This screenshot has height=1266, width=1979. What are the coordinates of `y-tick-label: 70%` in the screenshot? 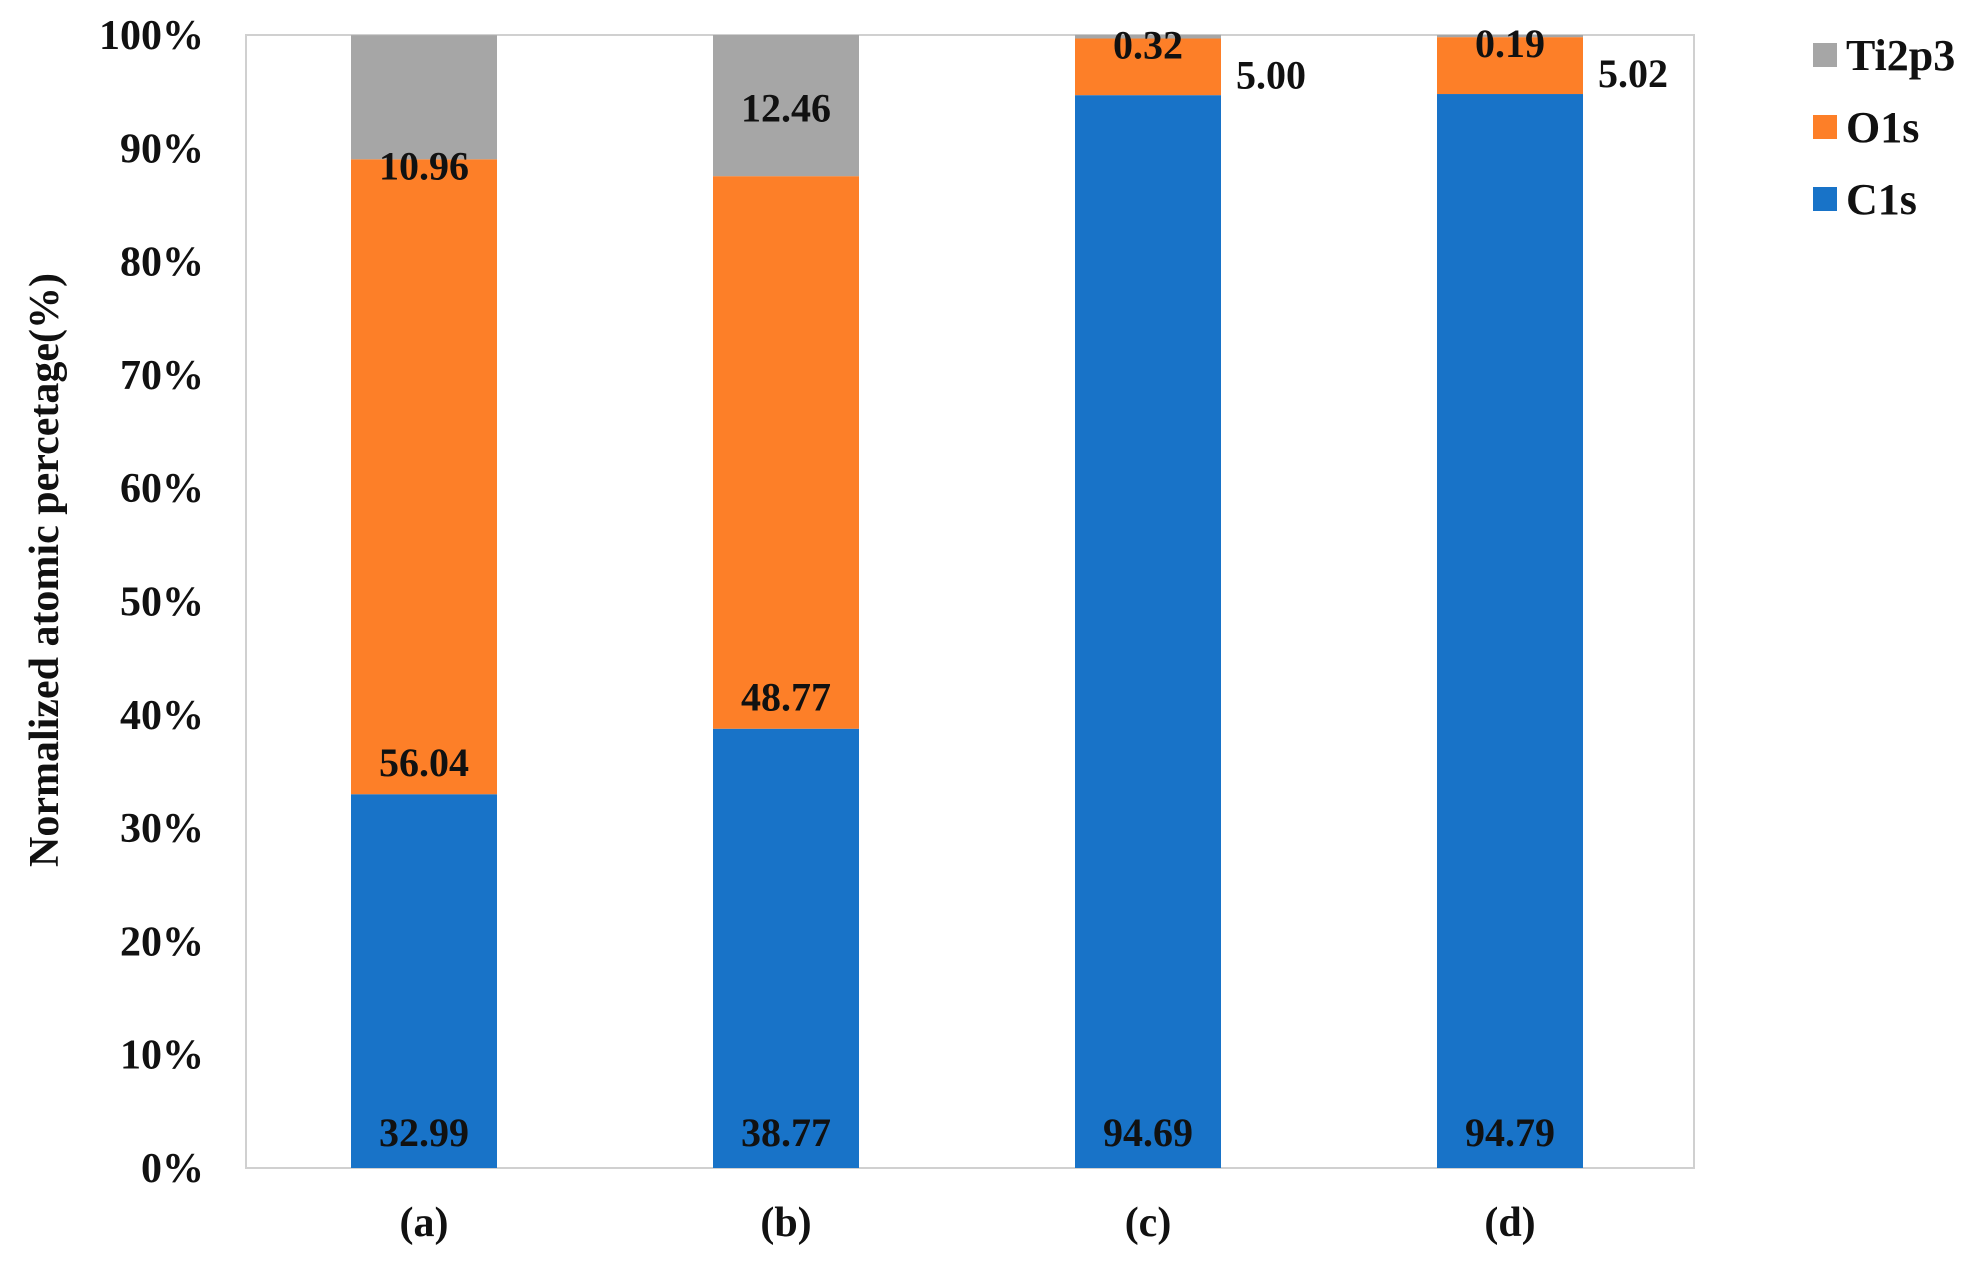 It's located at (162, 376).